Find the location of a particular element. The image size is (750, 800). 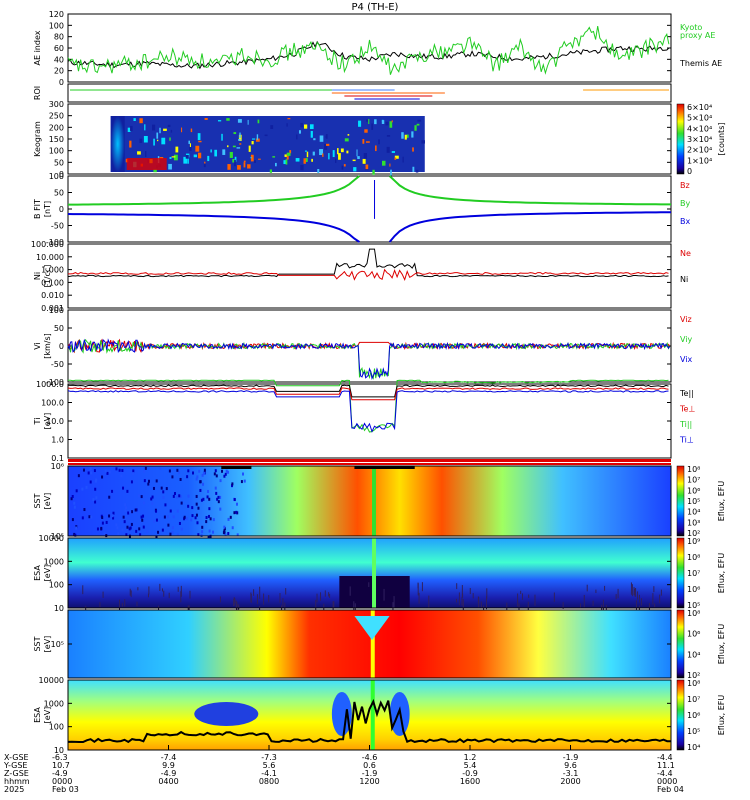

esa_i-colorbar-tick: 10⁸ is located at coordinates (693, 683).